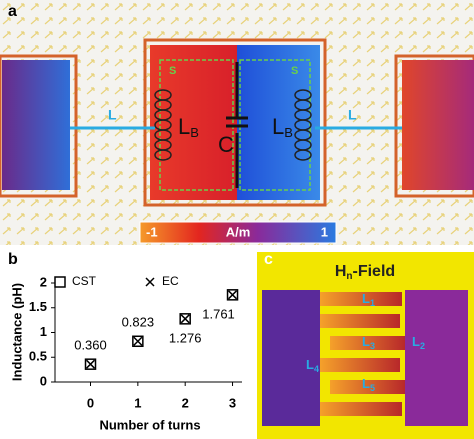  Describe the element at coordinates (324, 231) in the screenshot. I see `colorbar-max: 1` at that location.